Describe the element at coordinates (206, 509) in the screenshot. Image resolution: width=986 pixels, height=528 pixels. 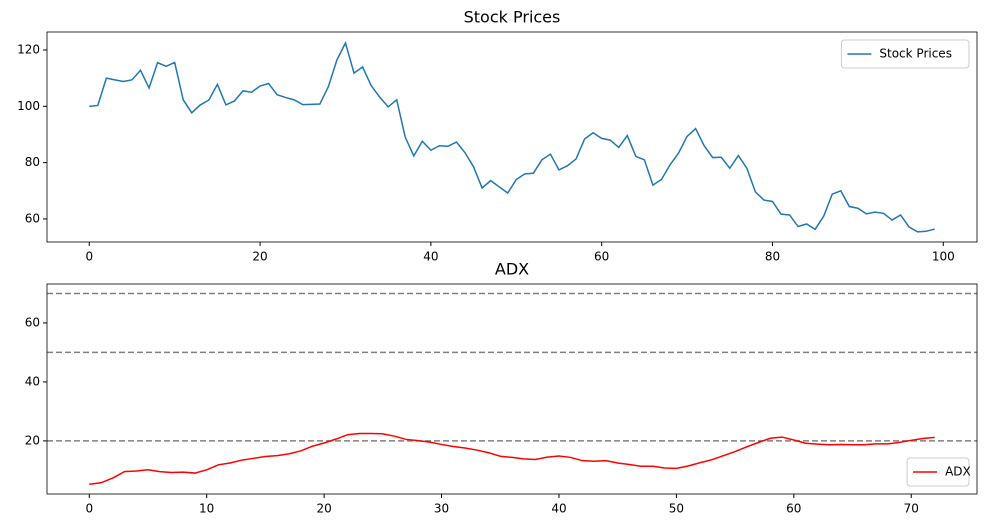
I see `x-tick-label: 10` at that location.